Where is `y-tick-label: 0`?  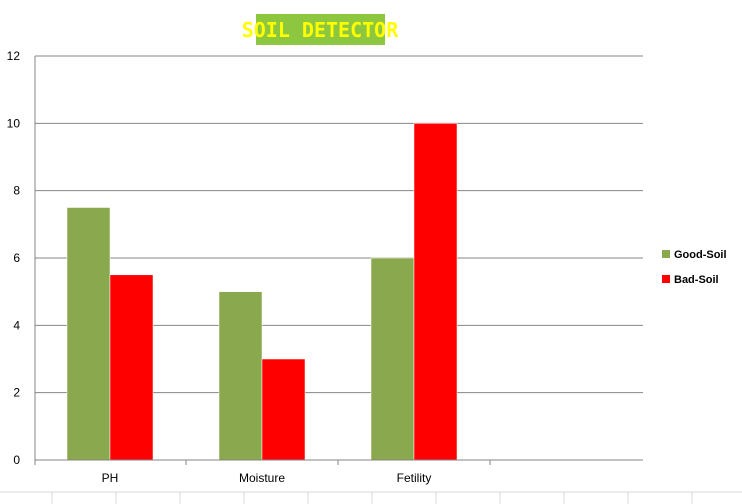
y-tick-label: 0 is located at coordinates (16, 460).